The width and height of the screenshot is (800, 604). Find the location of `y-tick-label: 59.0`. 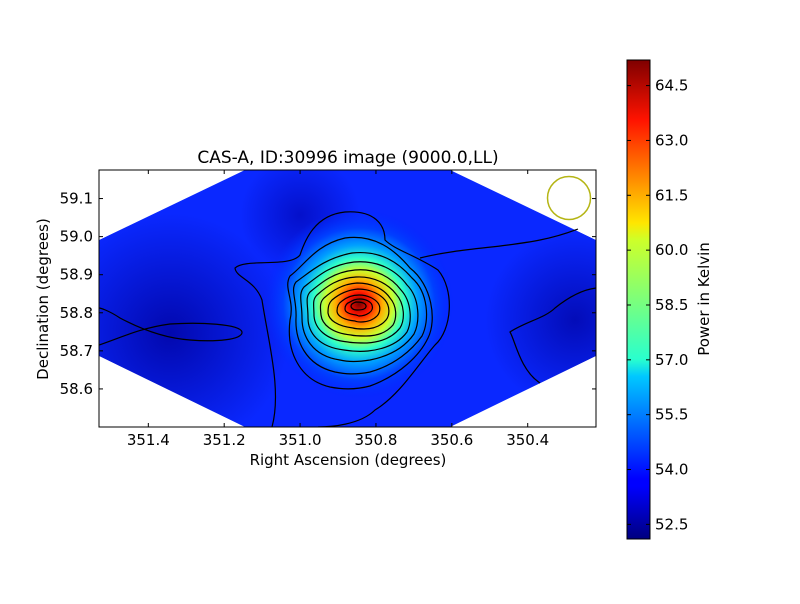

y-tick-label: 59.0 is located at coordinates (76, 237).